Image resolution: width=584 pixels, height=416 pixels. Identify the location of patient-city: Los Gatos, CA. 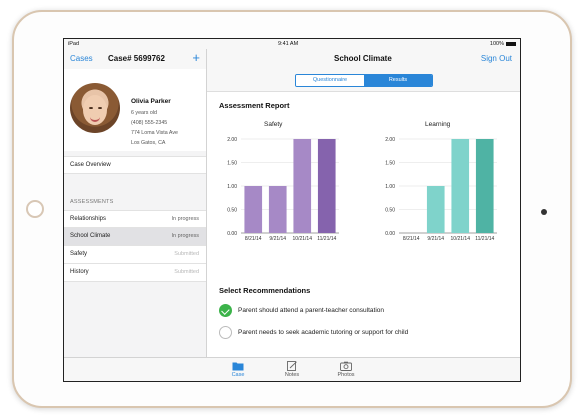
(148, 143).